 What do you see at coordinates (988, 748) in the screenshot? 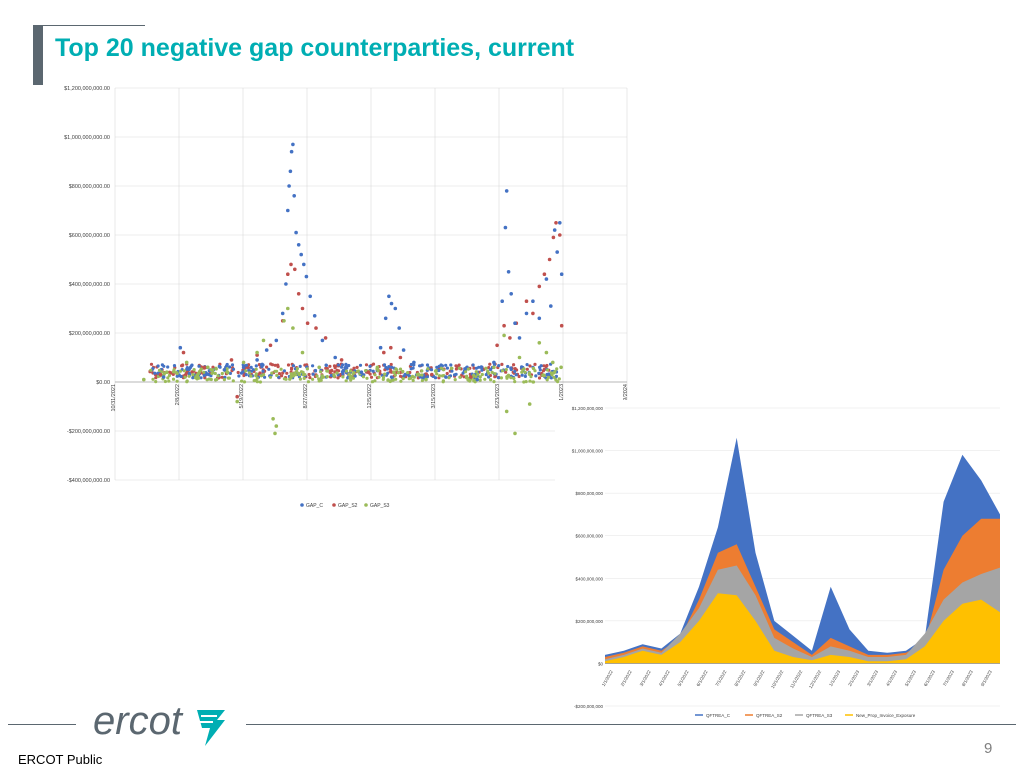
I see `page-number: 9` at bounding box center [988, 748].